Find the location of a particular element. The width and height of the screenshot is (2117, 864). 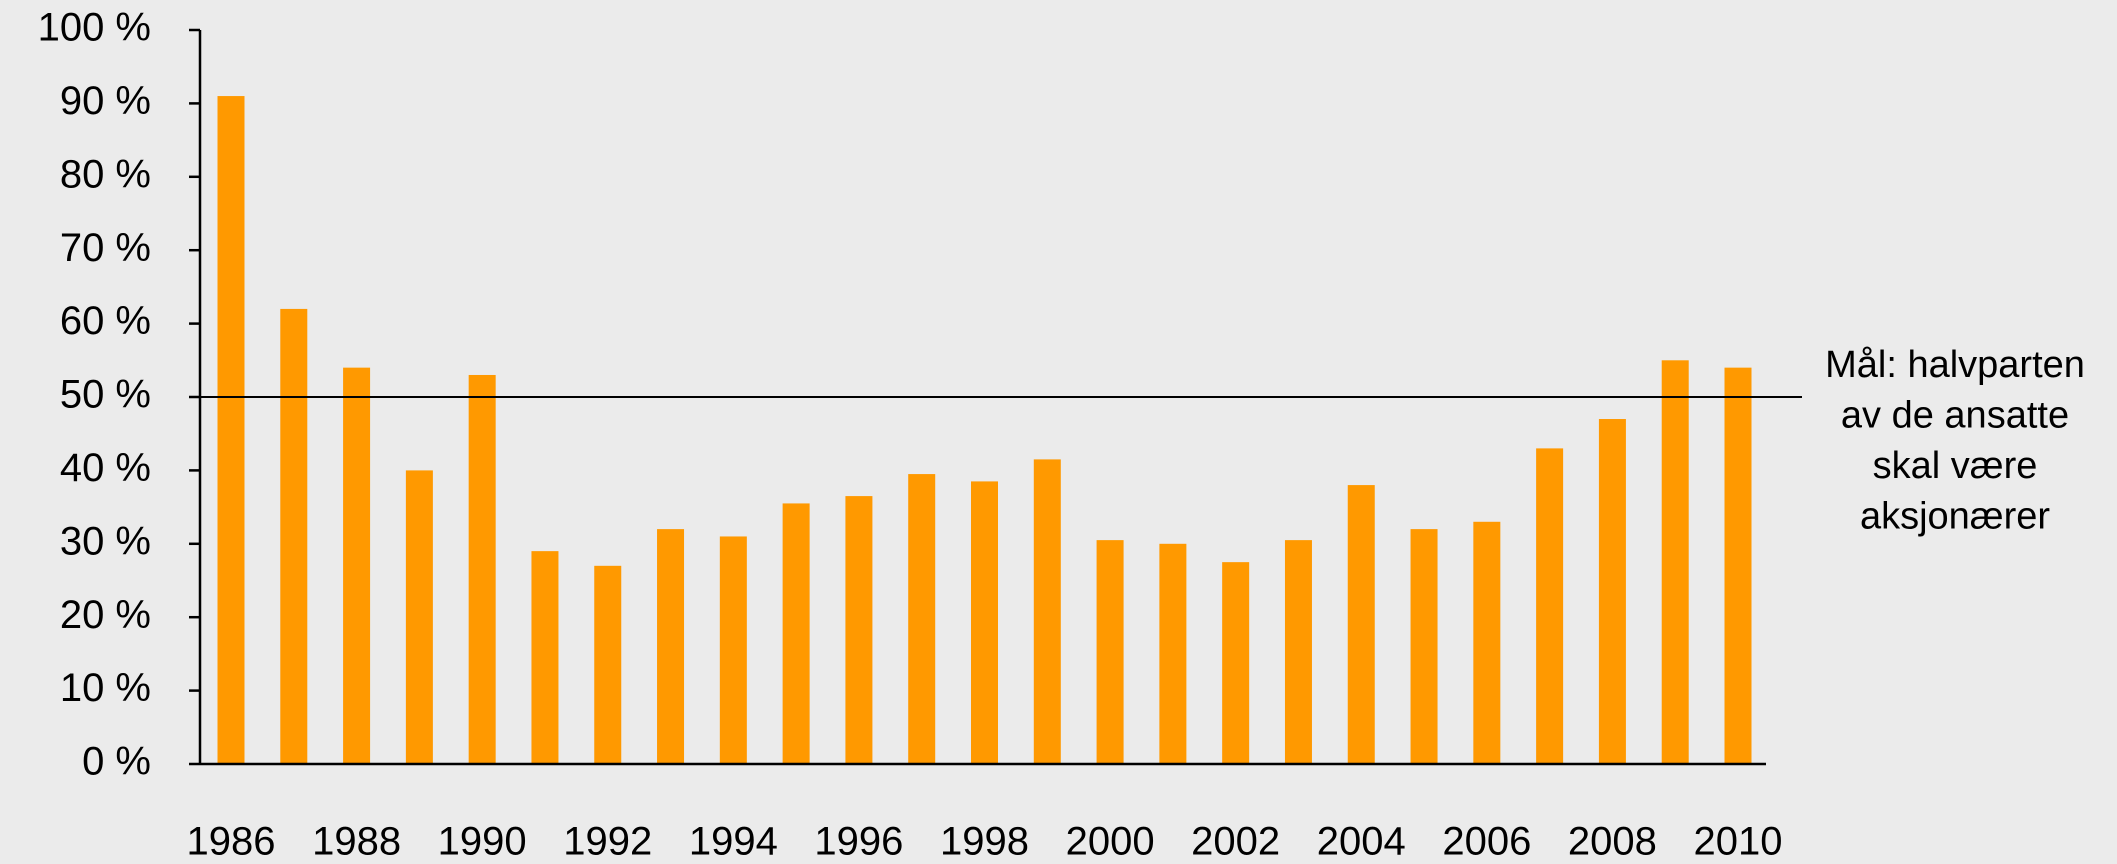

y-tick-label: 30 % is located at coordinates (105, 541).